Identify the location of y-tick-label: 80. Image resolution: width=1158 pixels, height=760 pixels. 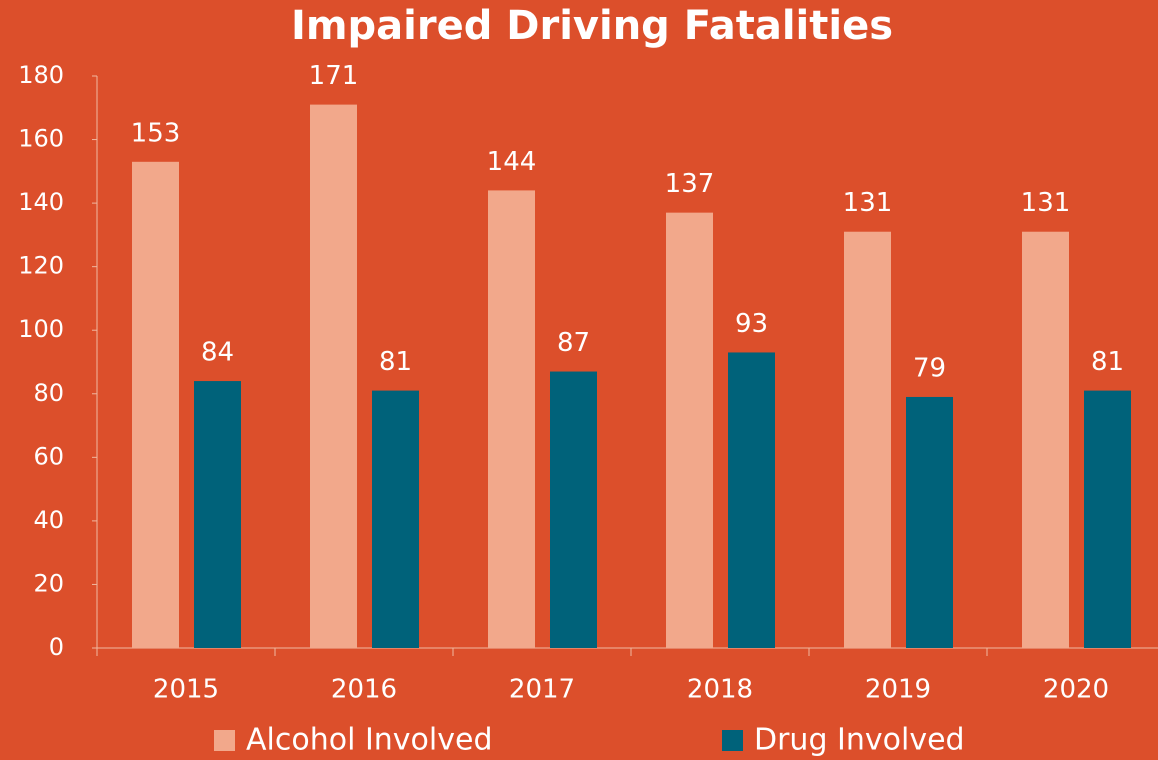
(48, 393).